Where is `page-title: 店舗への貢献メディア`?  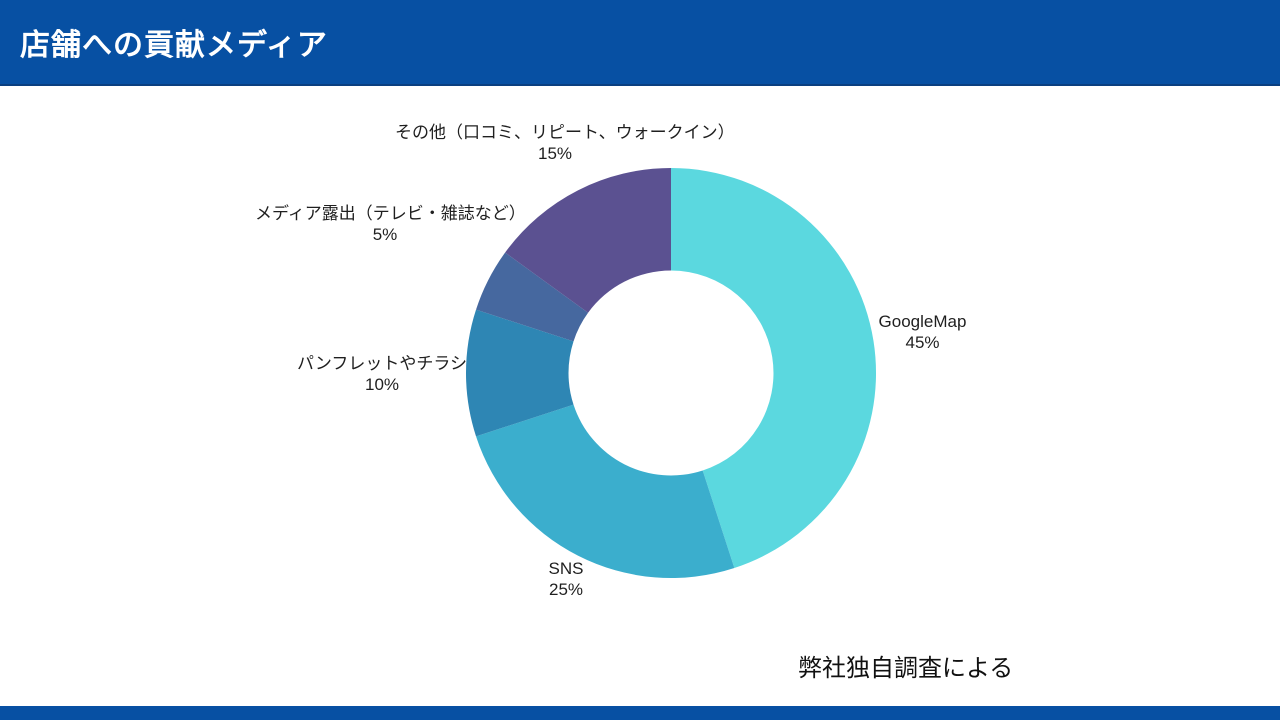
page-title: 店舗への貢献メディア is located at coordinates (174, 45).